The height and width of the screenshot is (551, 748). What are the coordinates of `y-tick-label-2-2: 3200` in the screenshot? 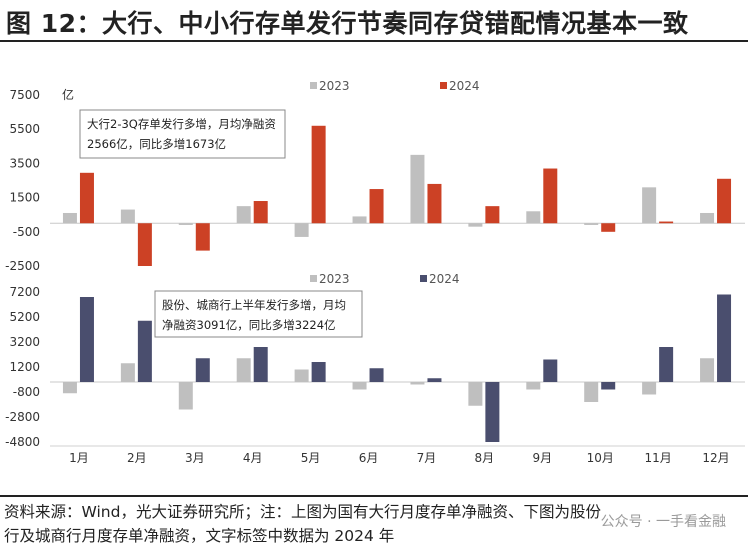 It's located at (24, 342).